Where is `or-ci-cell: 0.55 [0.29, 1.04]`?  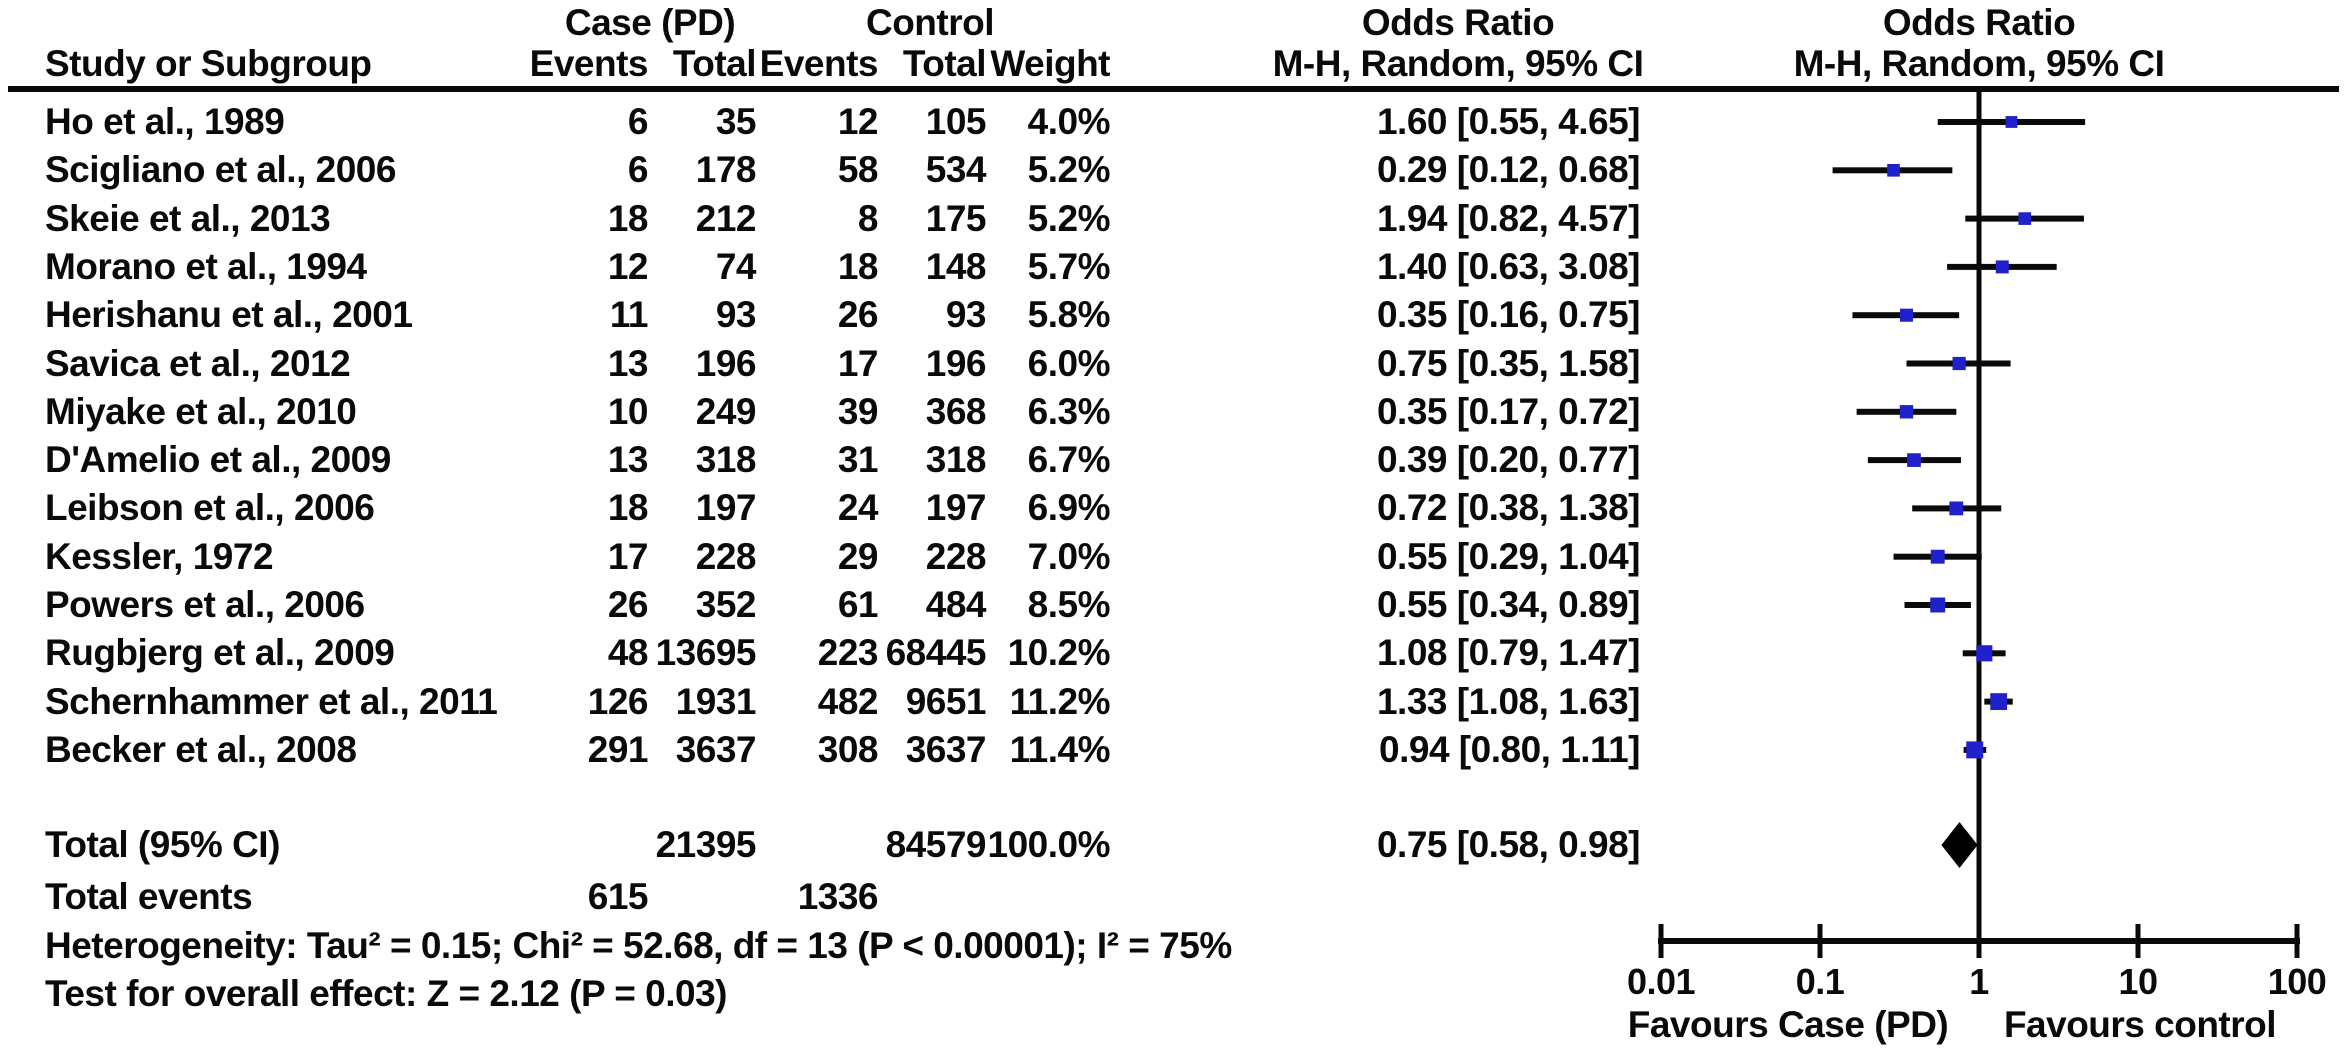 or-ci-cell: 0.55 [0.29, 1.04] is located at coordinates (1508, 556).